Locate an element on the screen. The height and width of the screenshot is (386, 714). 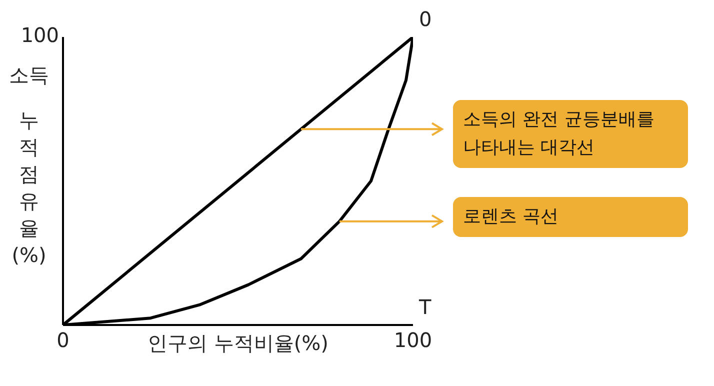
x-axis-title: 인구의 누적비율(%) is located at coordinates (238, 343).